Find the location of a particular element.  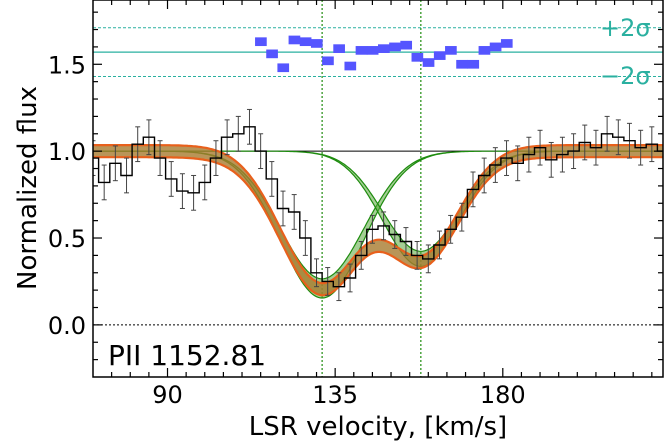

component-center-lines is located at coordinates (371, 188).